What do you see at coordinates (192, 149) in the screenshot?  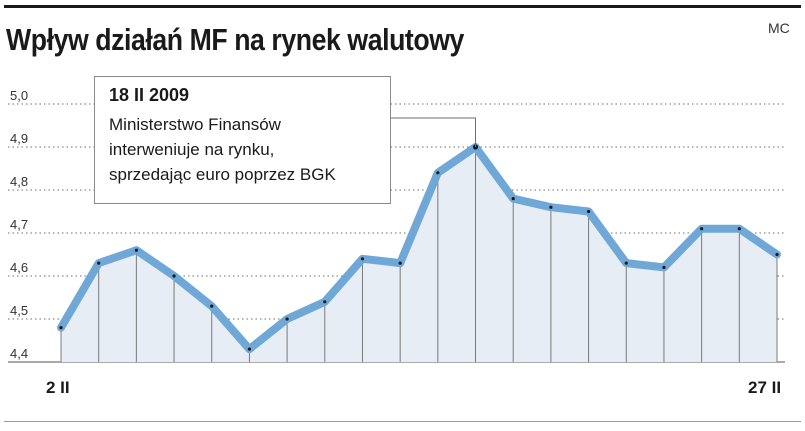 I see `annotation-line-2: interweniuje na rynku,` at bounding box center [192, 149].